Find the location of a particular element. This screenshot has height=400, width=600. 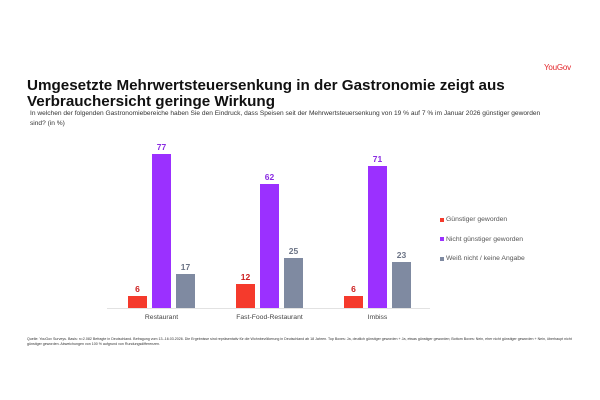

legend-item-nicht-guenstiger: Nicht günstiger geworden is located at coordinates (482, 240).